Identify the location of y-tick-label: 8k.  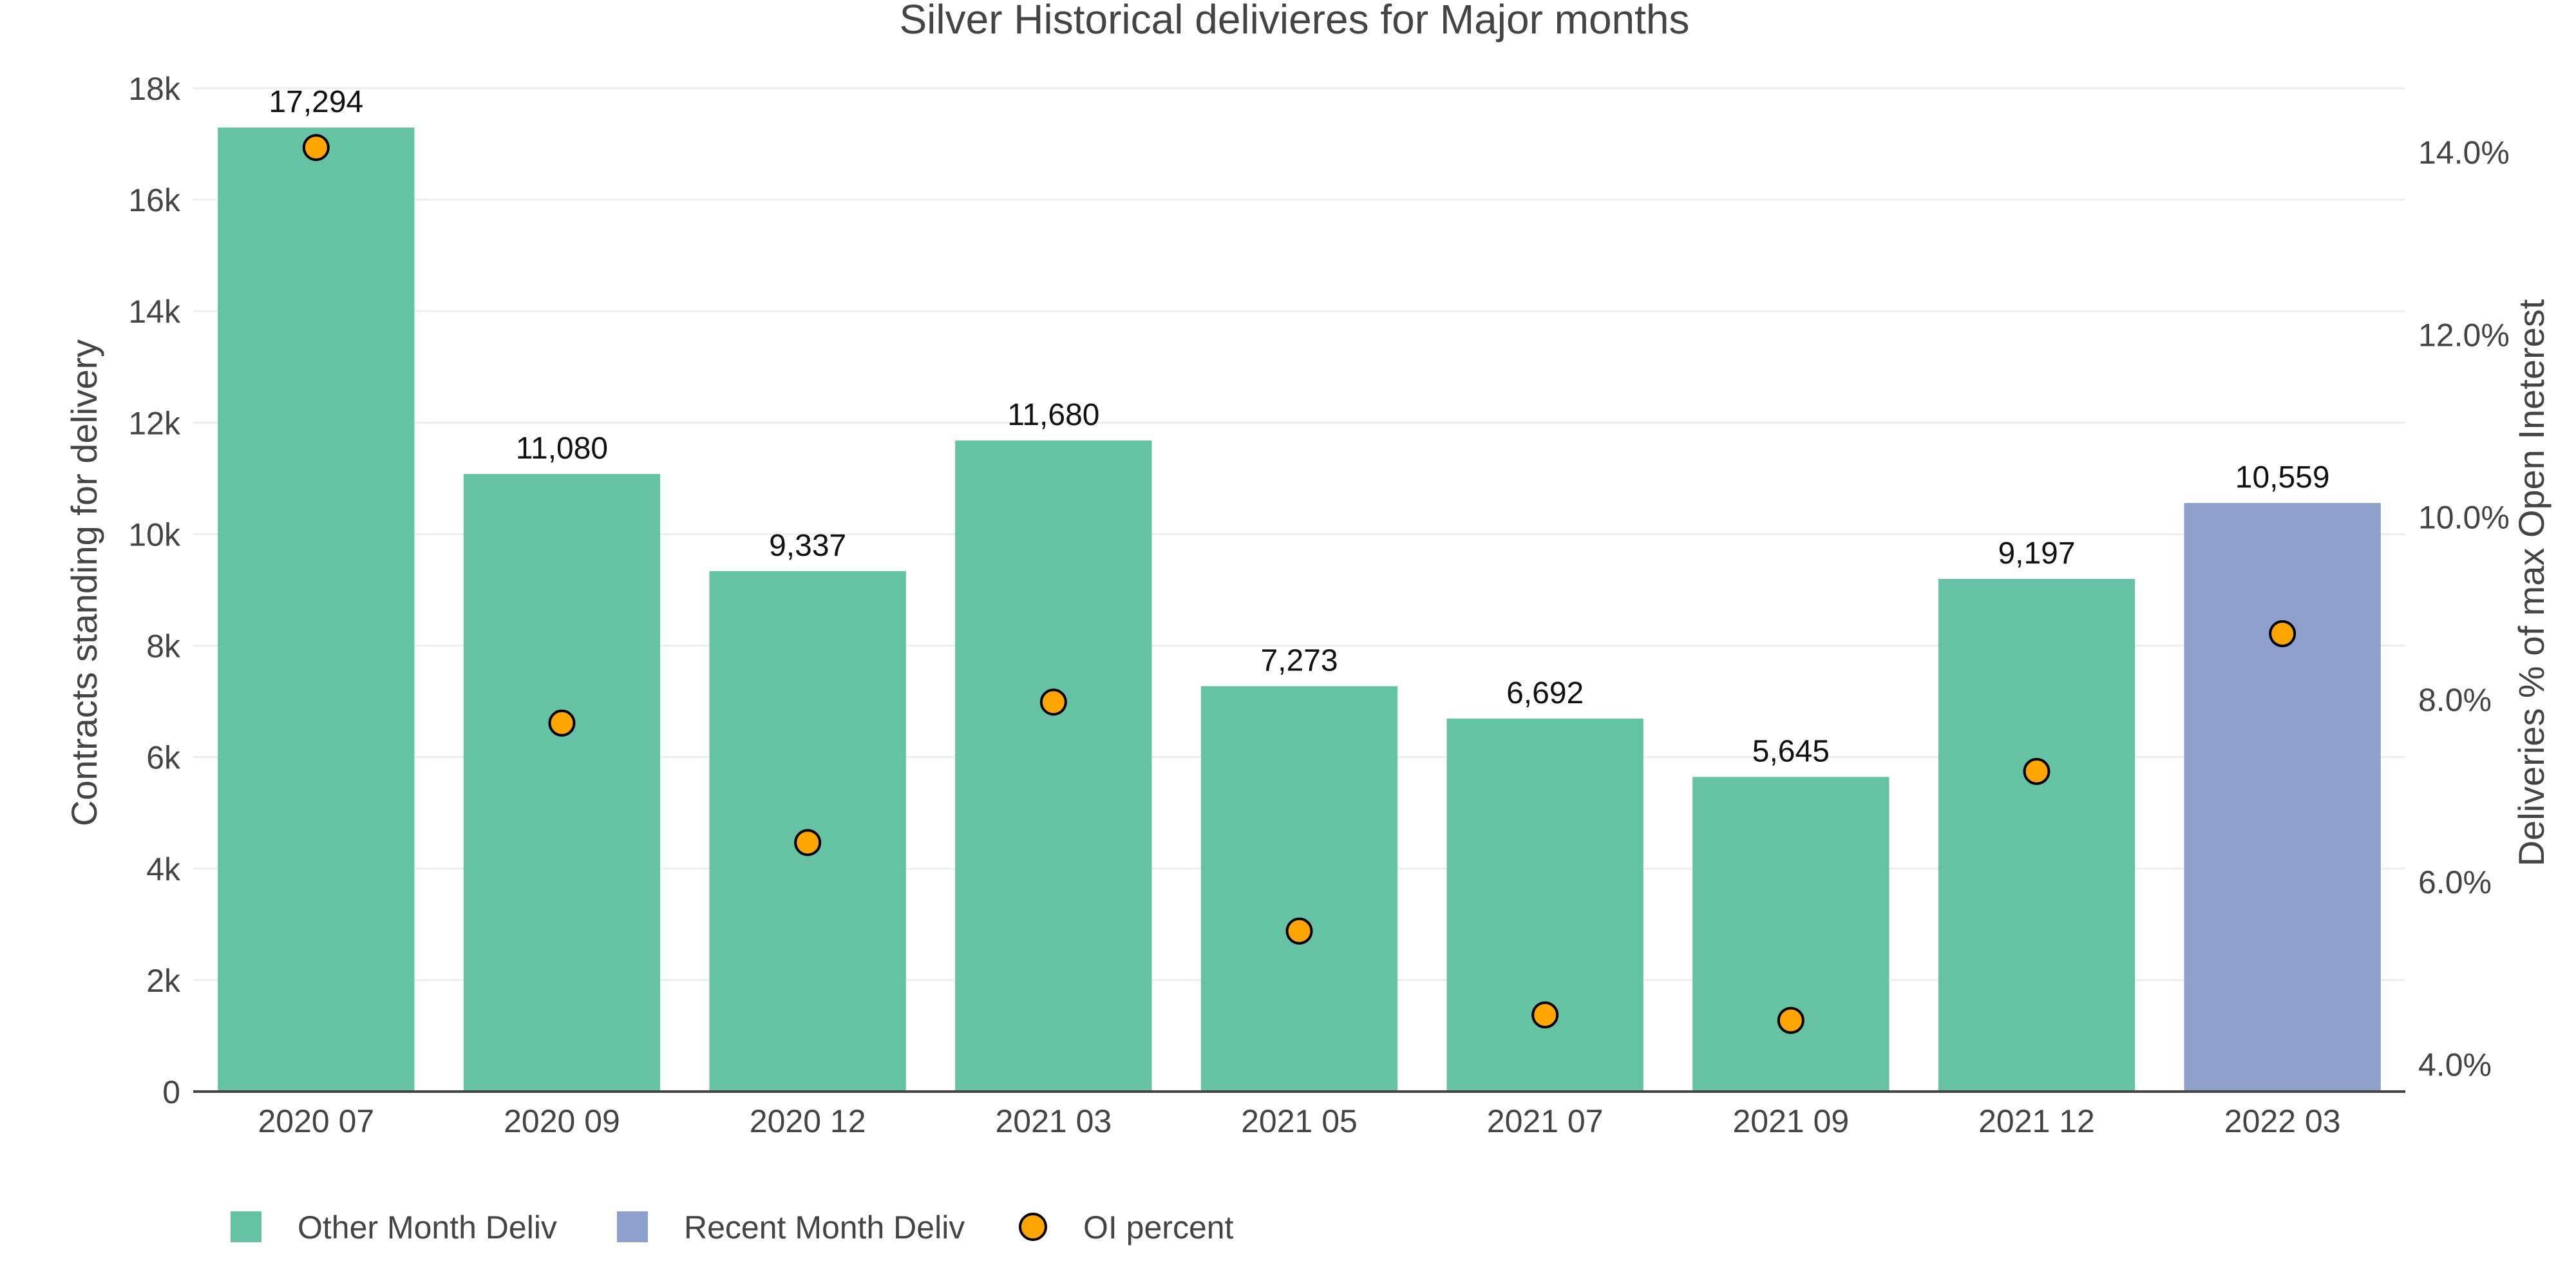
(163, 647).